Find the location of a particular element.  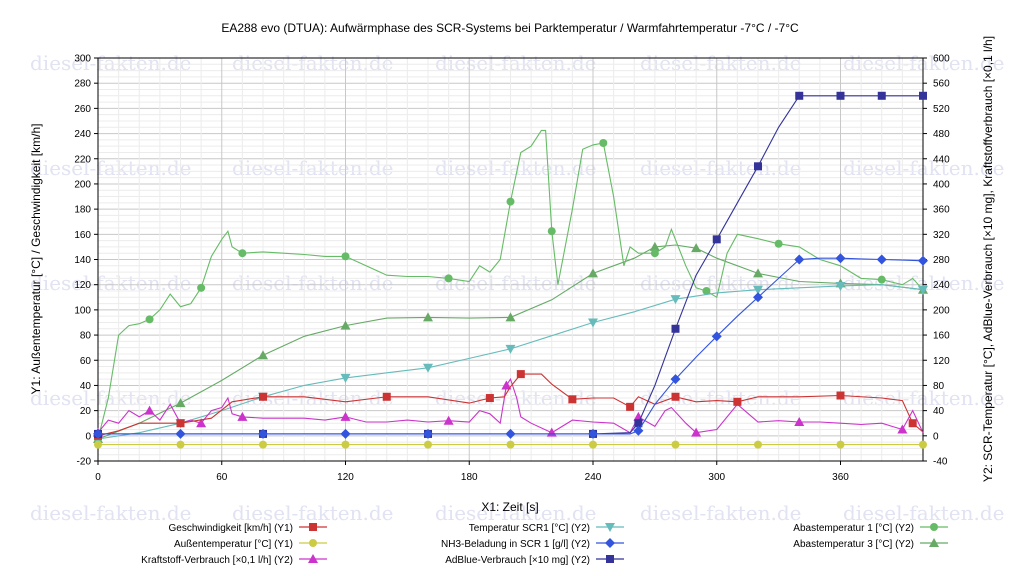

y1-tick-label: 240 is located at coordinates (82, 134).